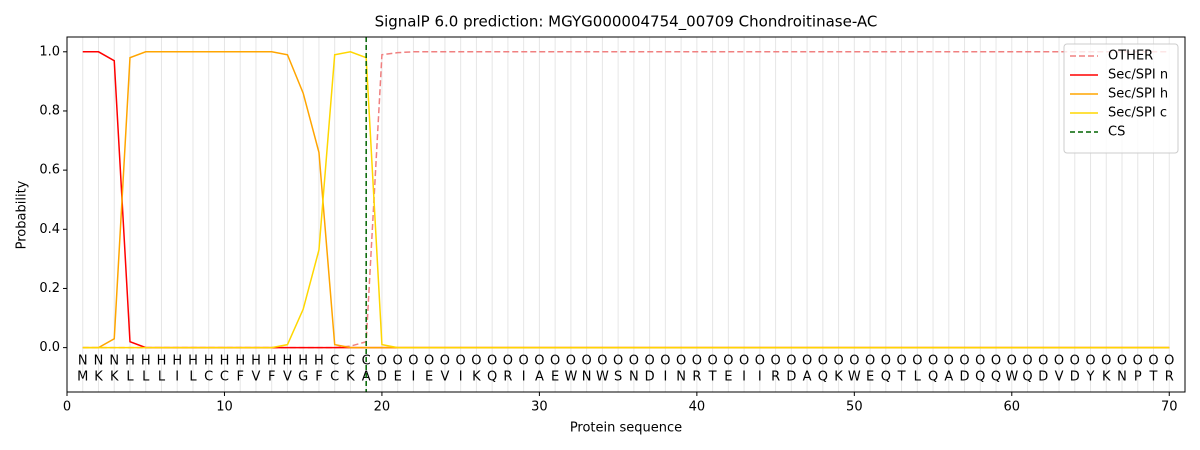 The width and height of the screenshot is (1200, 450). Describe the element at coordinates (49, 110) in the screenshot. I see `y-tick-label: 0.8` at that location.